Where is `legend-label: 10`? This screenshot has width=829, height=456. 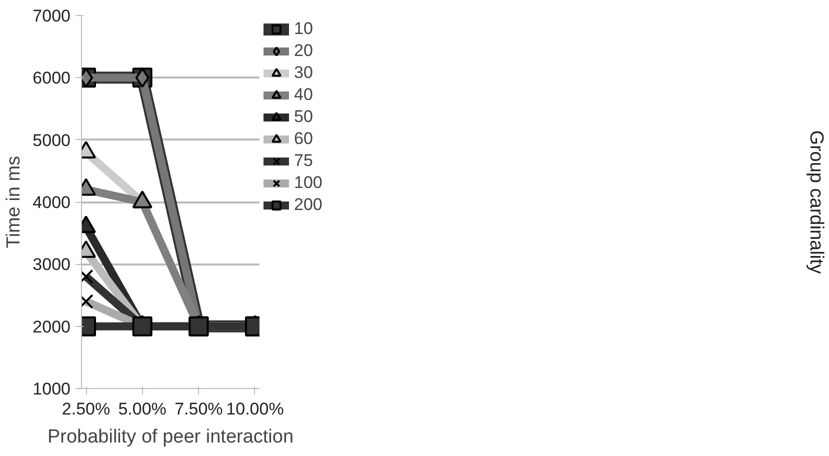
legend-label: 10 is located at coordinates (304, 29).